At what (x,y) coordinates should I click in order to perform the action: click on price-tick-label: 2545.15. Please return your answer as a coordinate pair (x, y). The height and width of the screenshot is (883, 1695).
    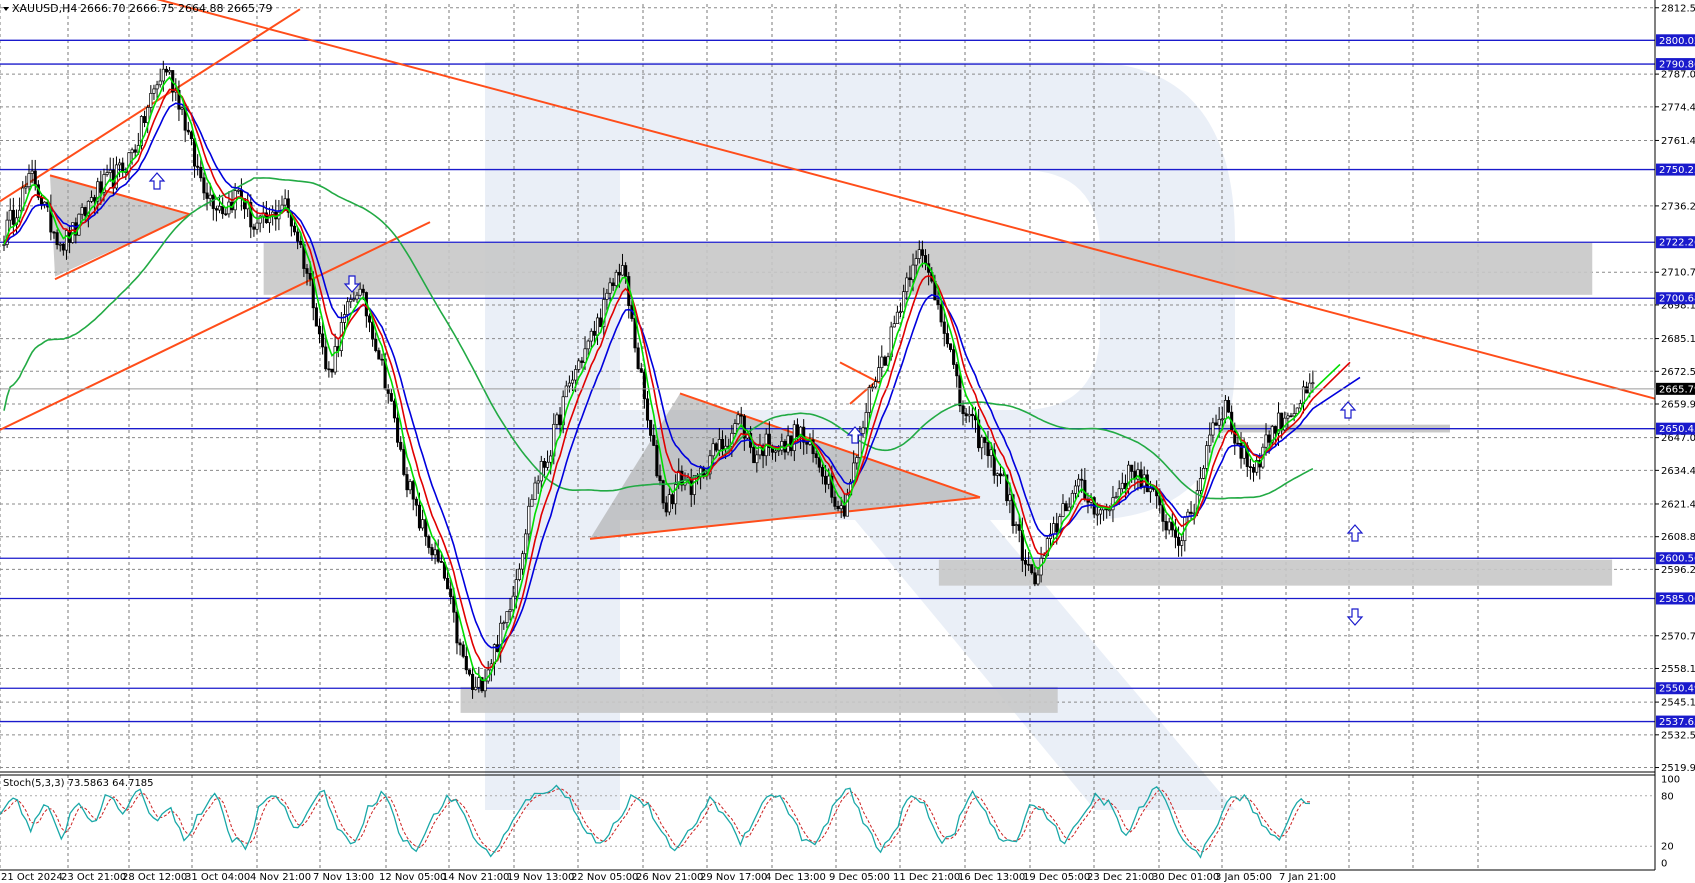
    Looking at the image, I should click on (1678, 703).